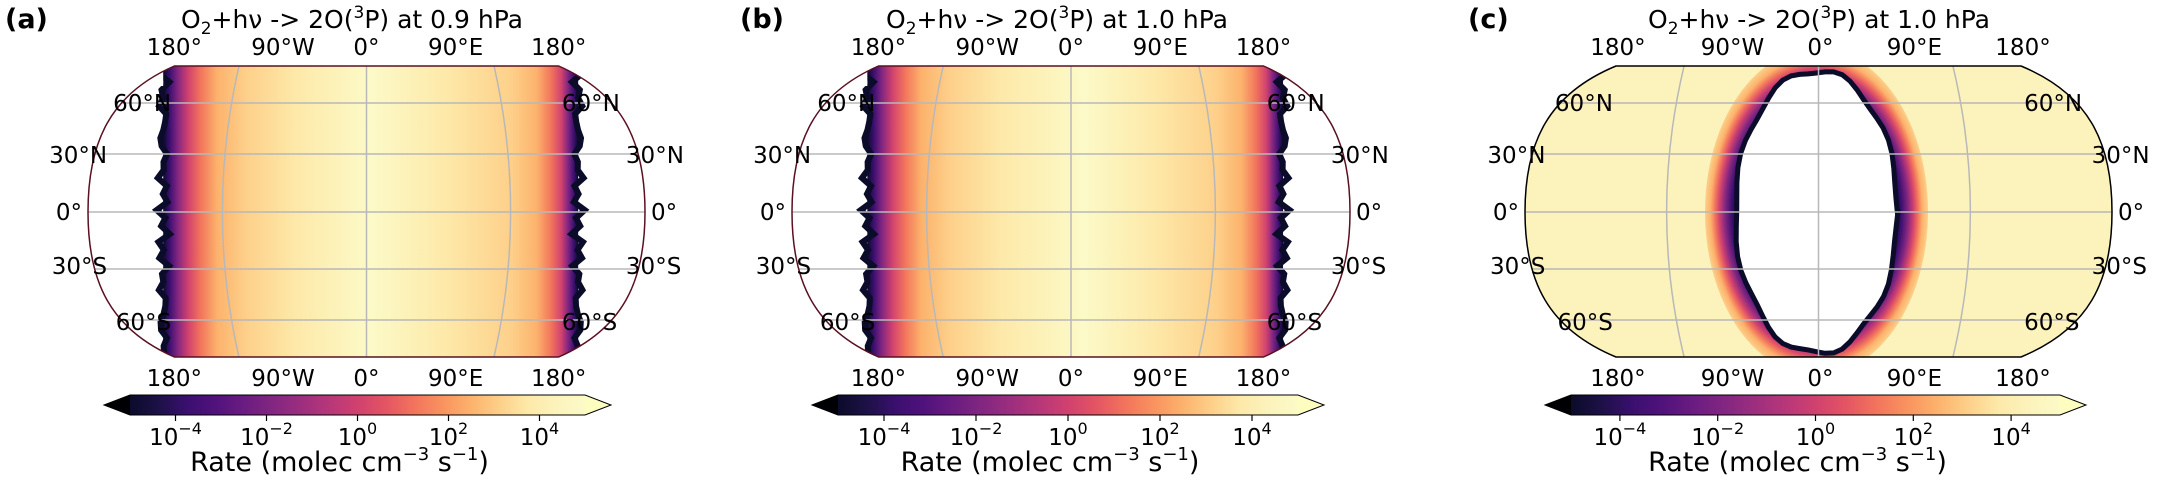  Describe the element at coordinates (867, 210) in the screenshot. I see `terminator-left` at that location.